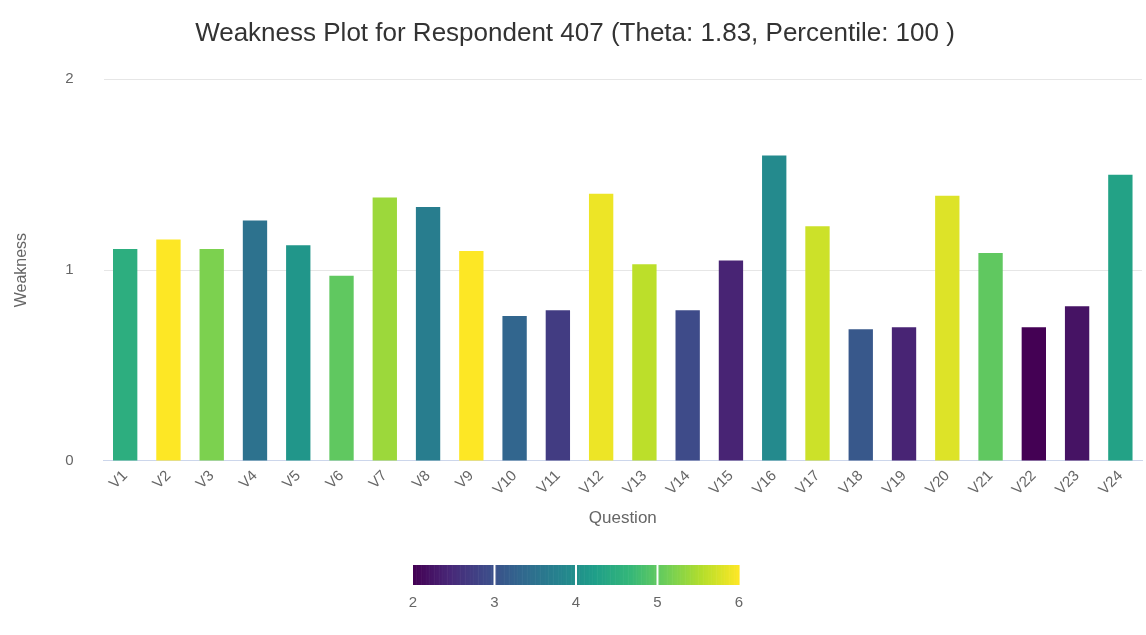 This screenshot has width=1146, height=635. Describe the element at coordinates (69, 78) in the screenshot. I see `y-tick-label: 2` at that location.